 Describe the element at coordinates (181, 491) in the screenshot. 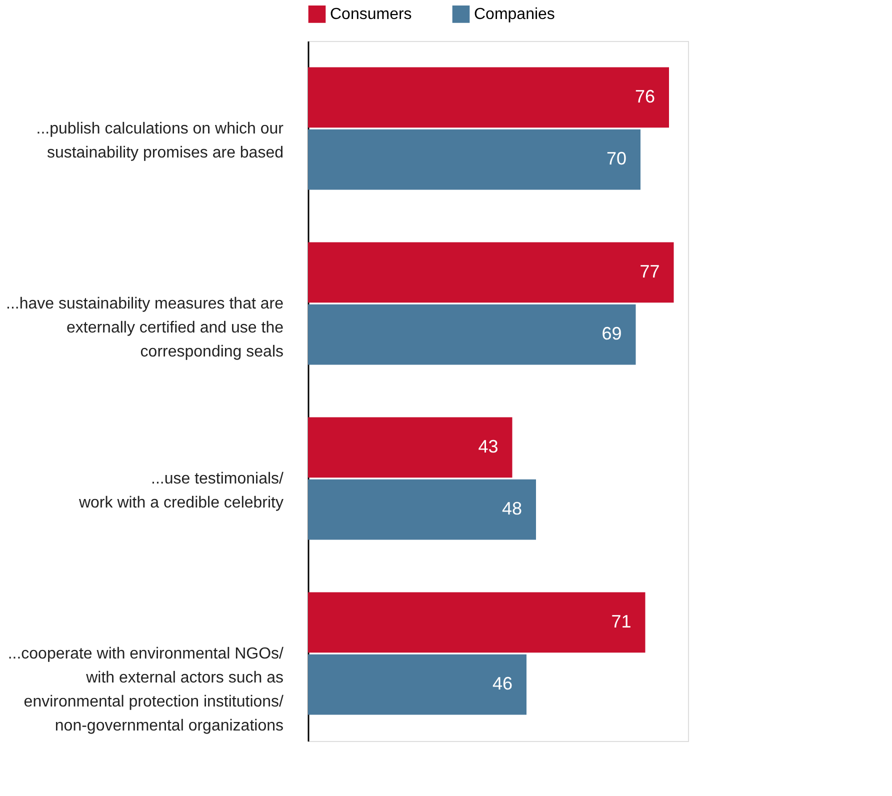

I see `y-tick-label: ...use testimonials/ work with a credible celebrity` at that location.